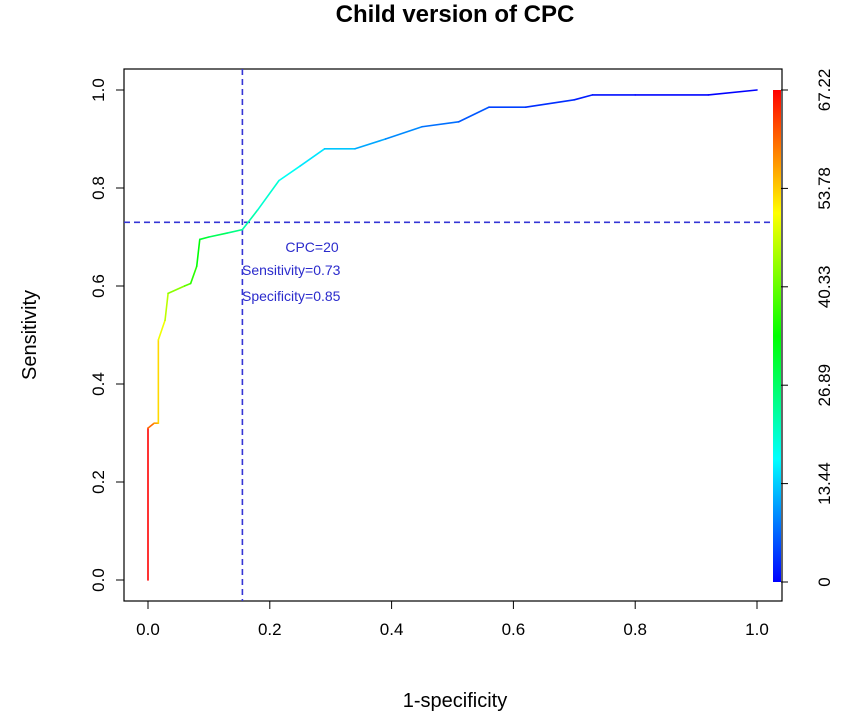 The width and height of the screenshot is (850, 719). I want to click on x-tick-label: 0.2, so click(270, 629).